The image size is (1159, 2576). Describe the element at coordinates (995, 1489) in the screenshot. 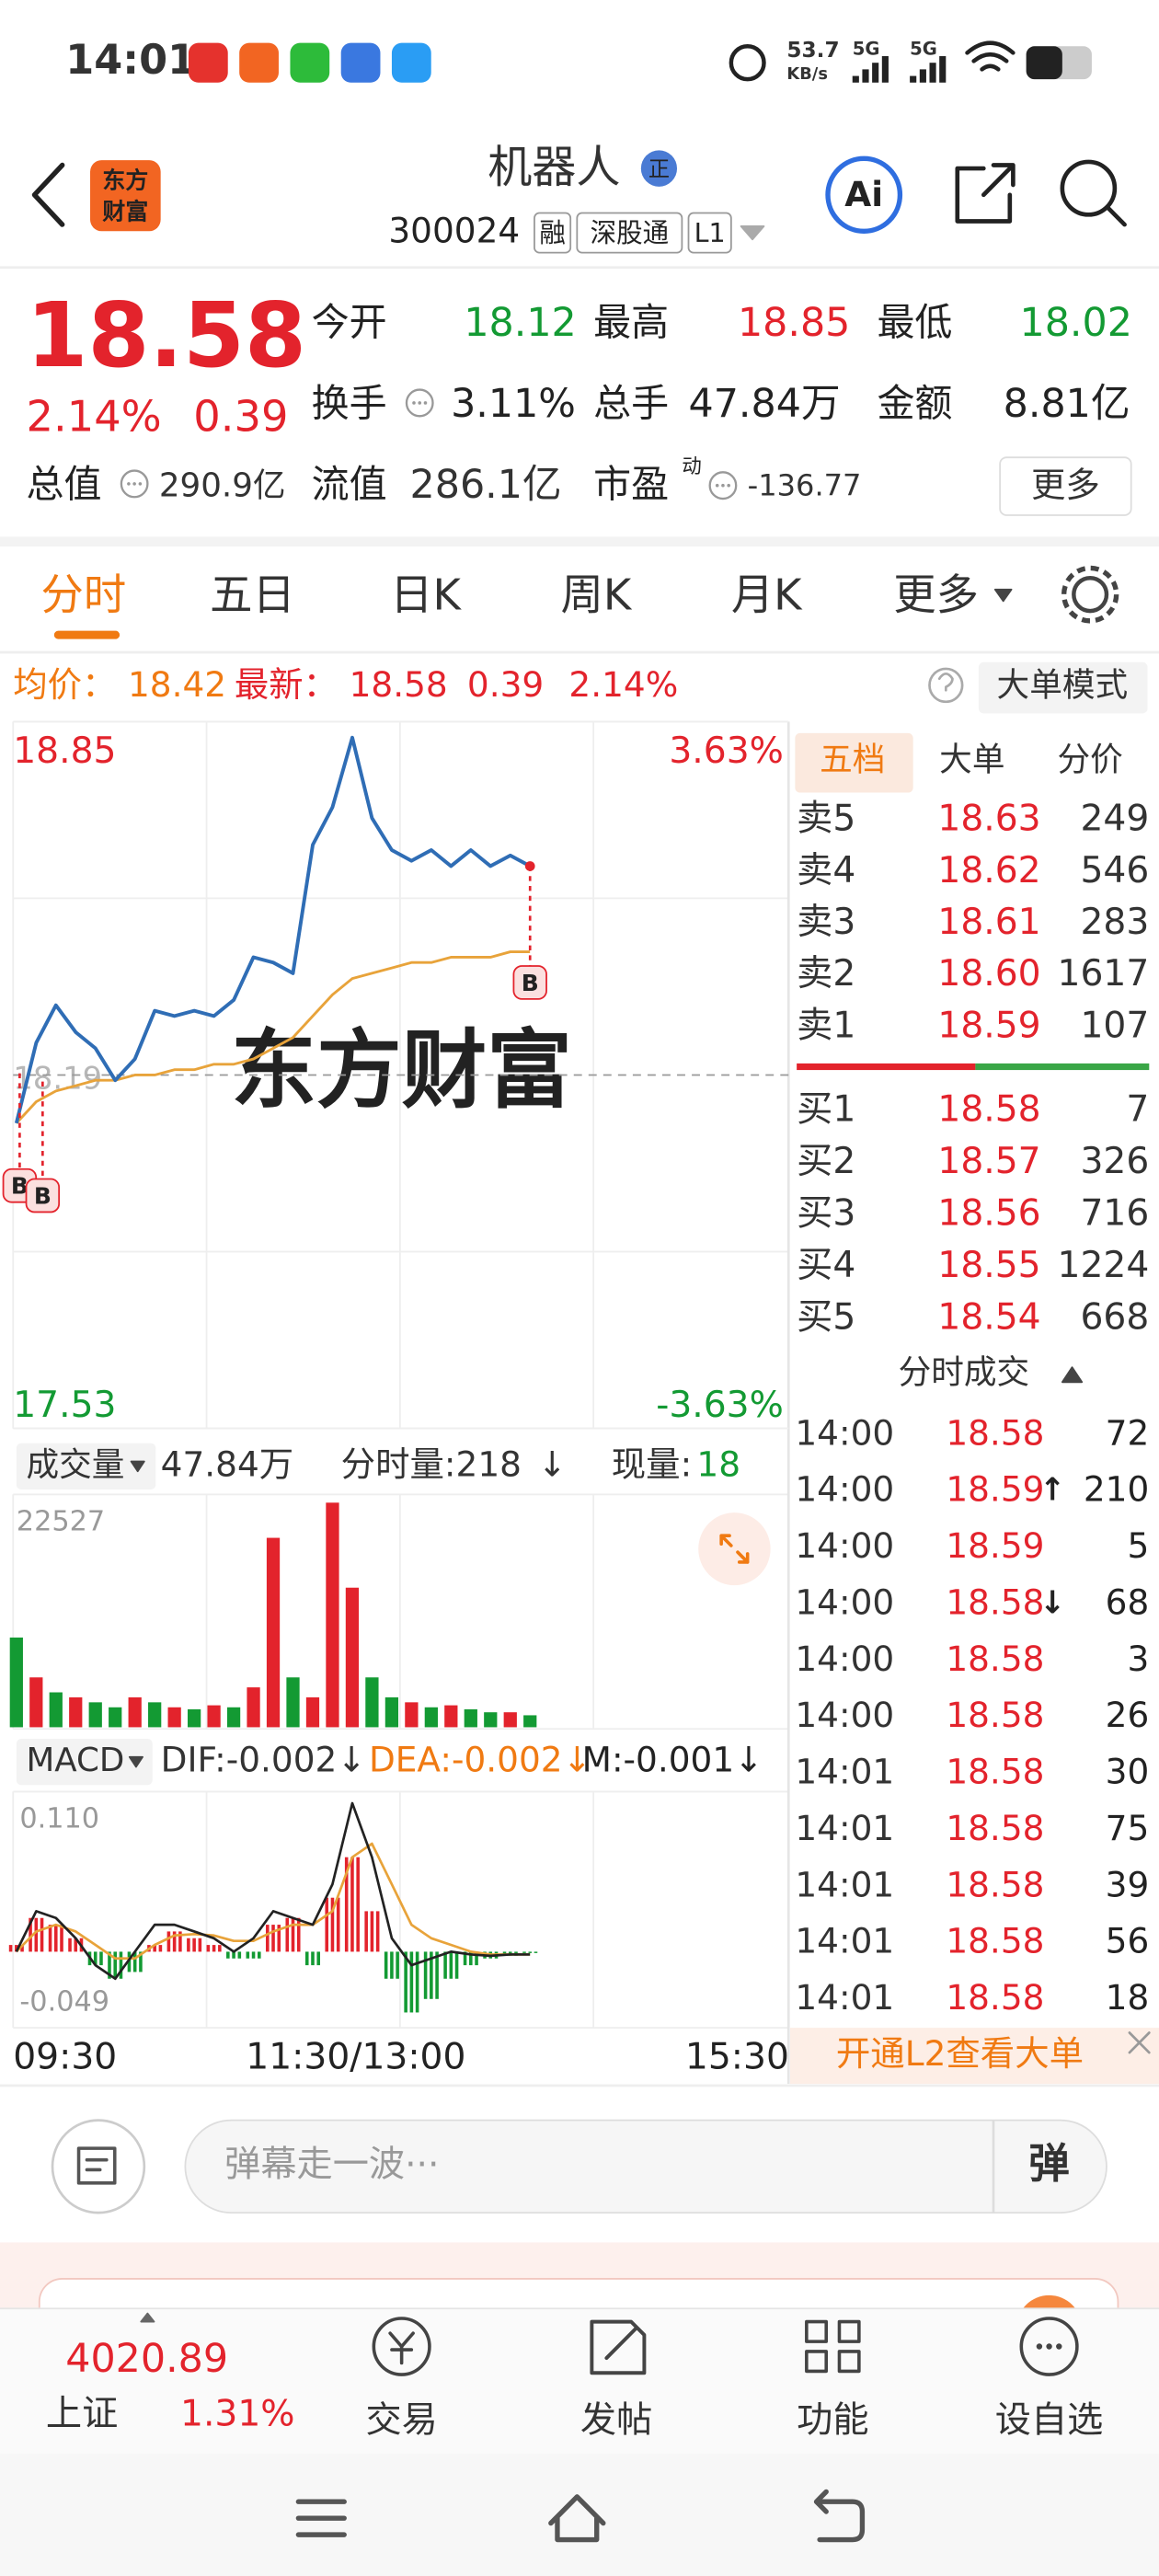

I see `trade-price: 18.59` at that location.